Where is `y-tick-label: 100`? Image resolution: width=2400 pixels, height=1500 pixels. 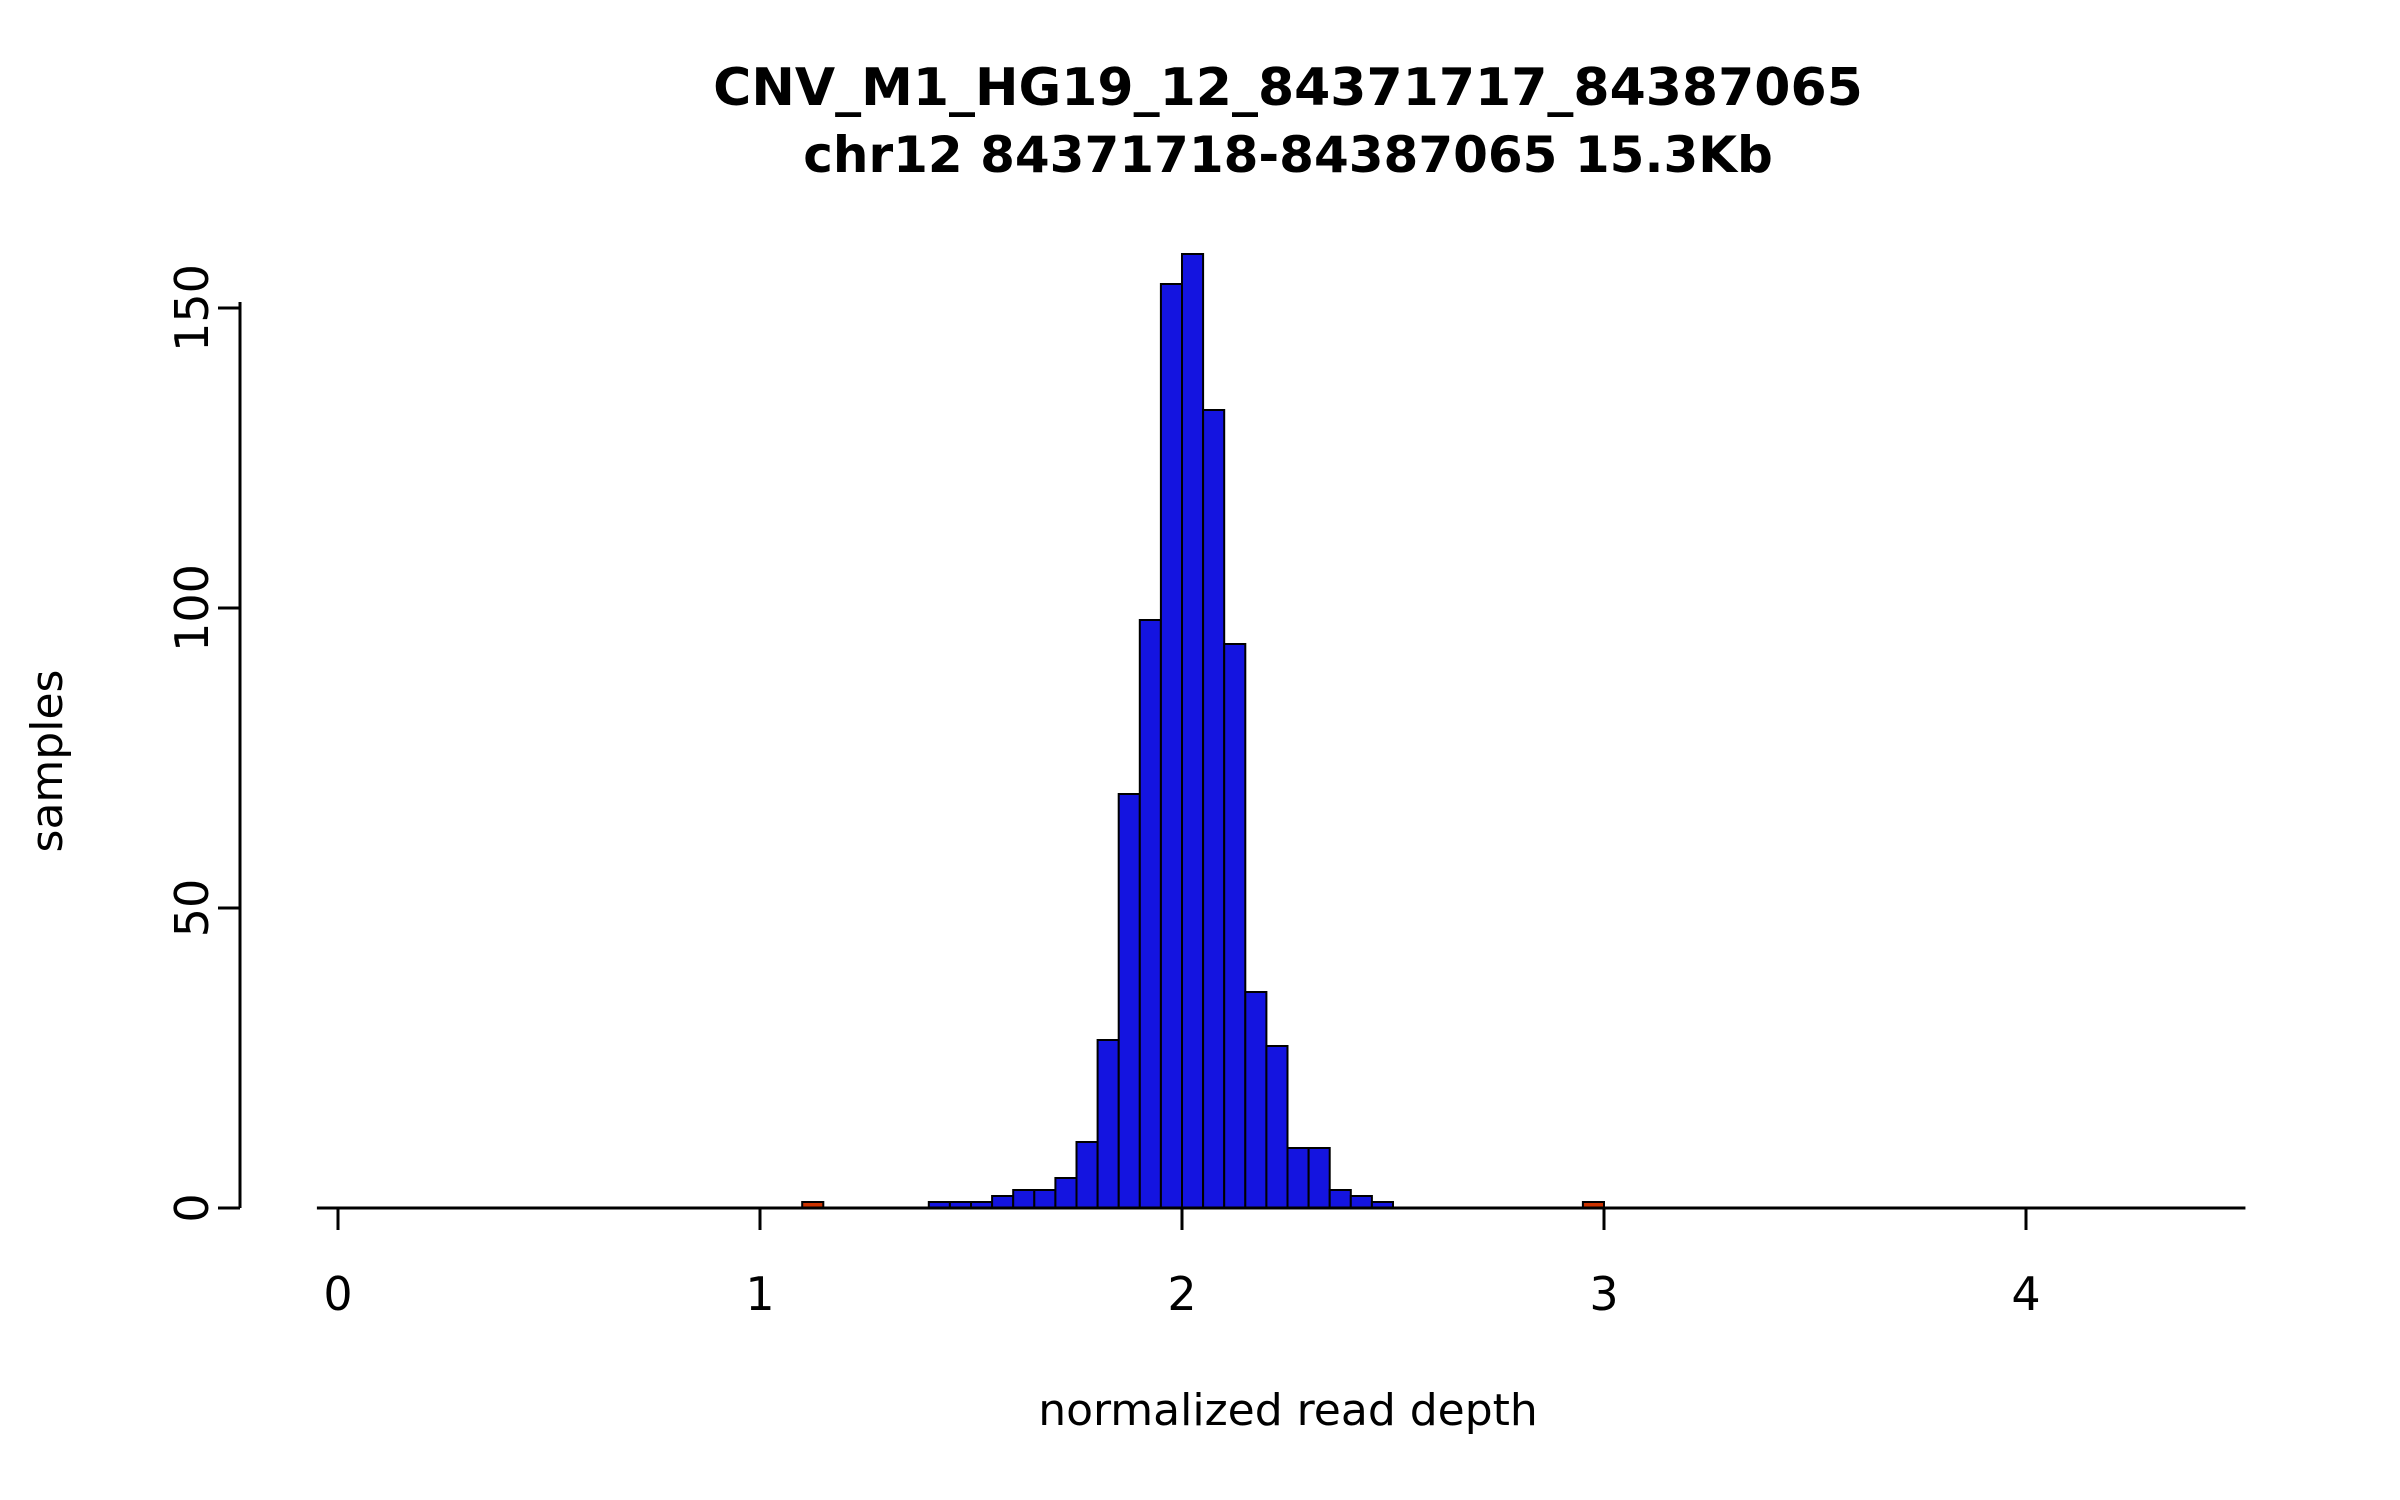 y-tick-label: 100 is located at coordinates (192, 608).